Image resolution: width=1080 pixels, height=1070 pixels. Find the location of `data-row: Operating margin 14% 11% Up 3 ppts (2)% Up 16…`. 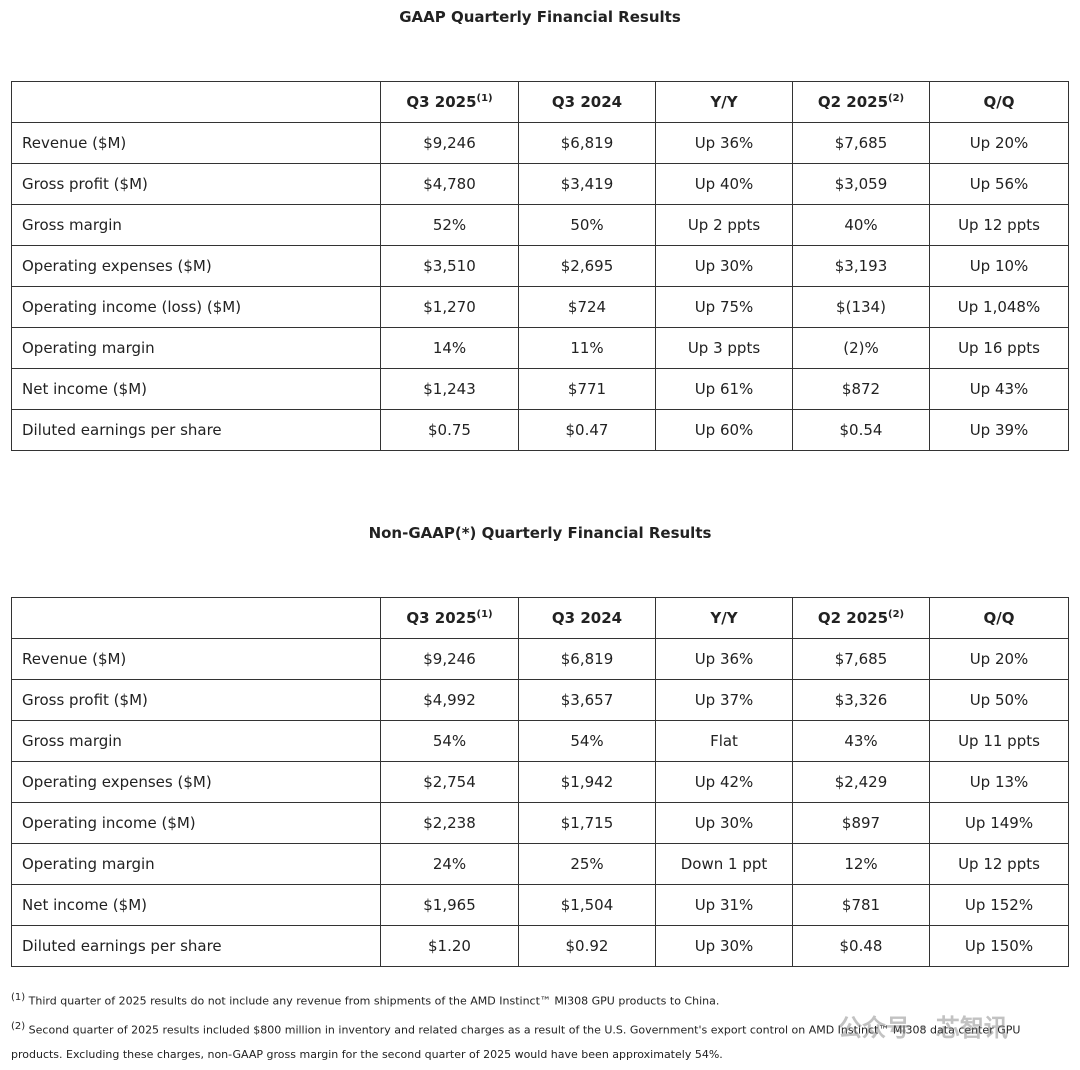

data-row: Operating margin 14% 11% Up 3 ppts (2)% Up 16… is located at coordinates (540, 348).